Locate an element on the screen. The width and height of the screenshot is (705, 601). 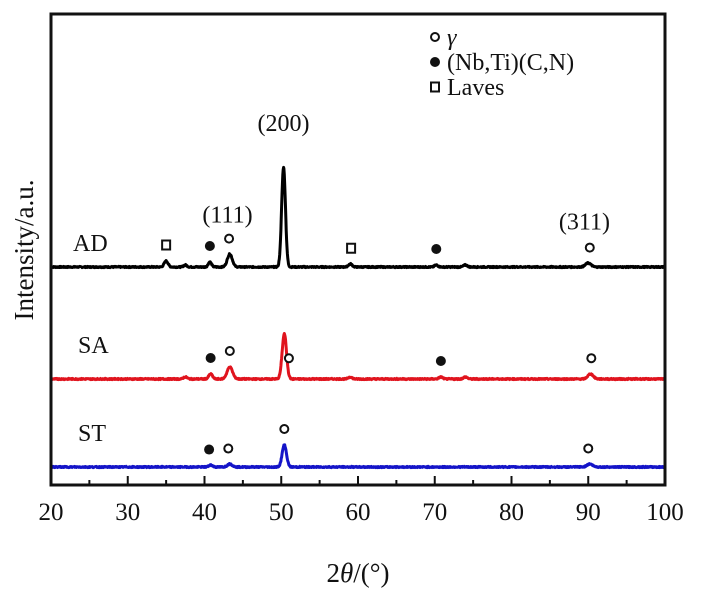
legend: γ(Nb,Ti)(C,N)Laves is located at coordinates (502, 63).